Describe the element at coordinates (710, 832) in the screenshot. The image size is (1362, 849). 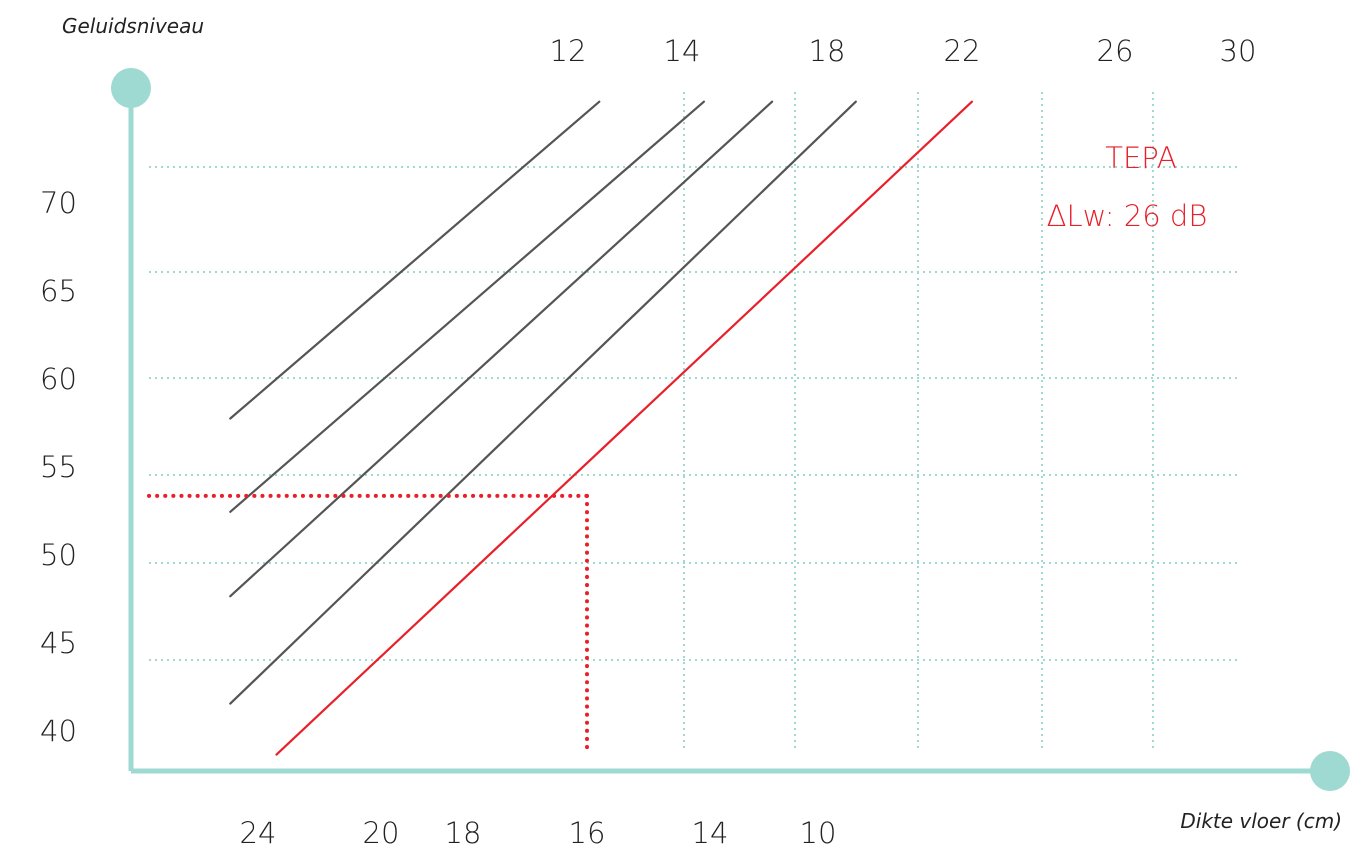
I see `x-tick-label: 14` at that location.